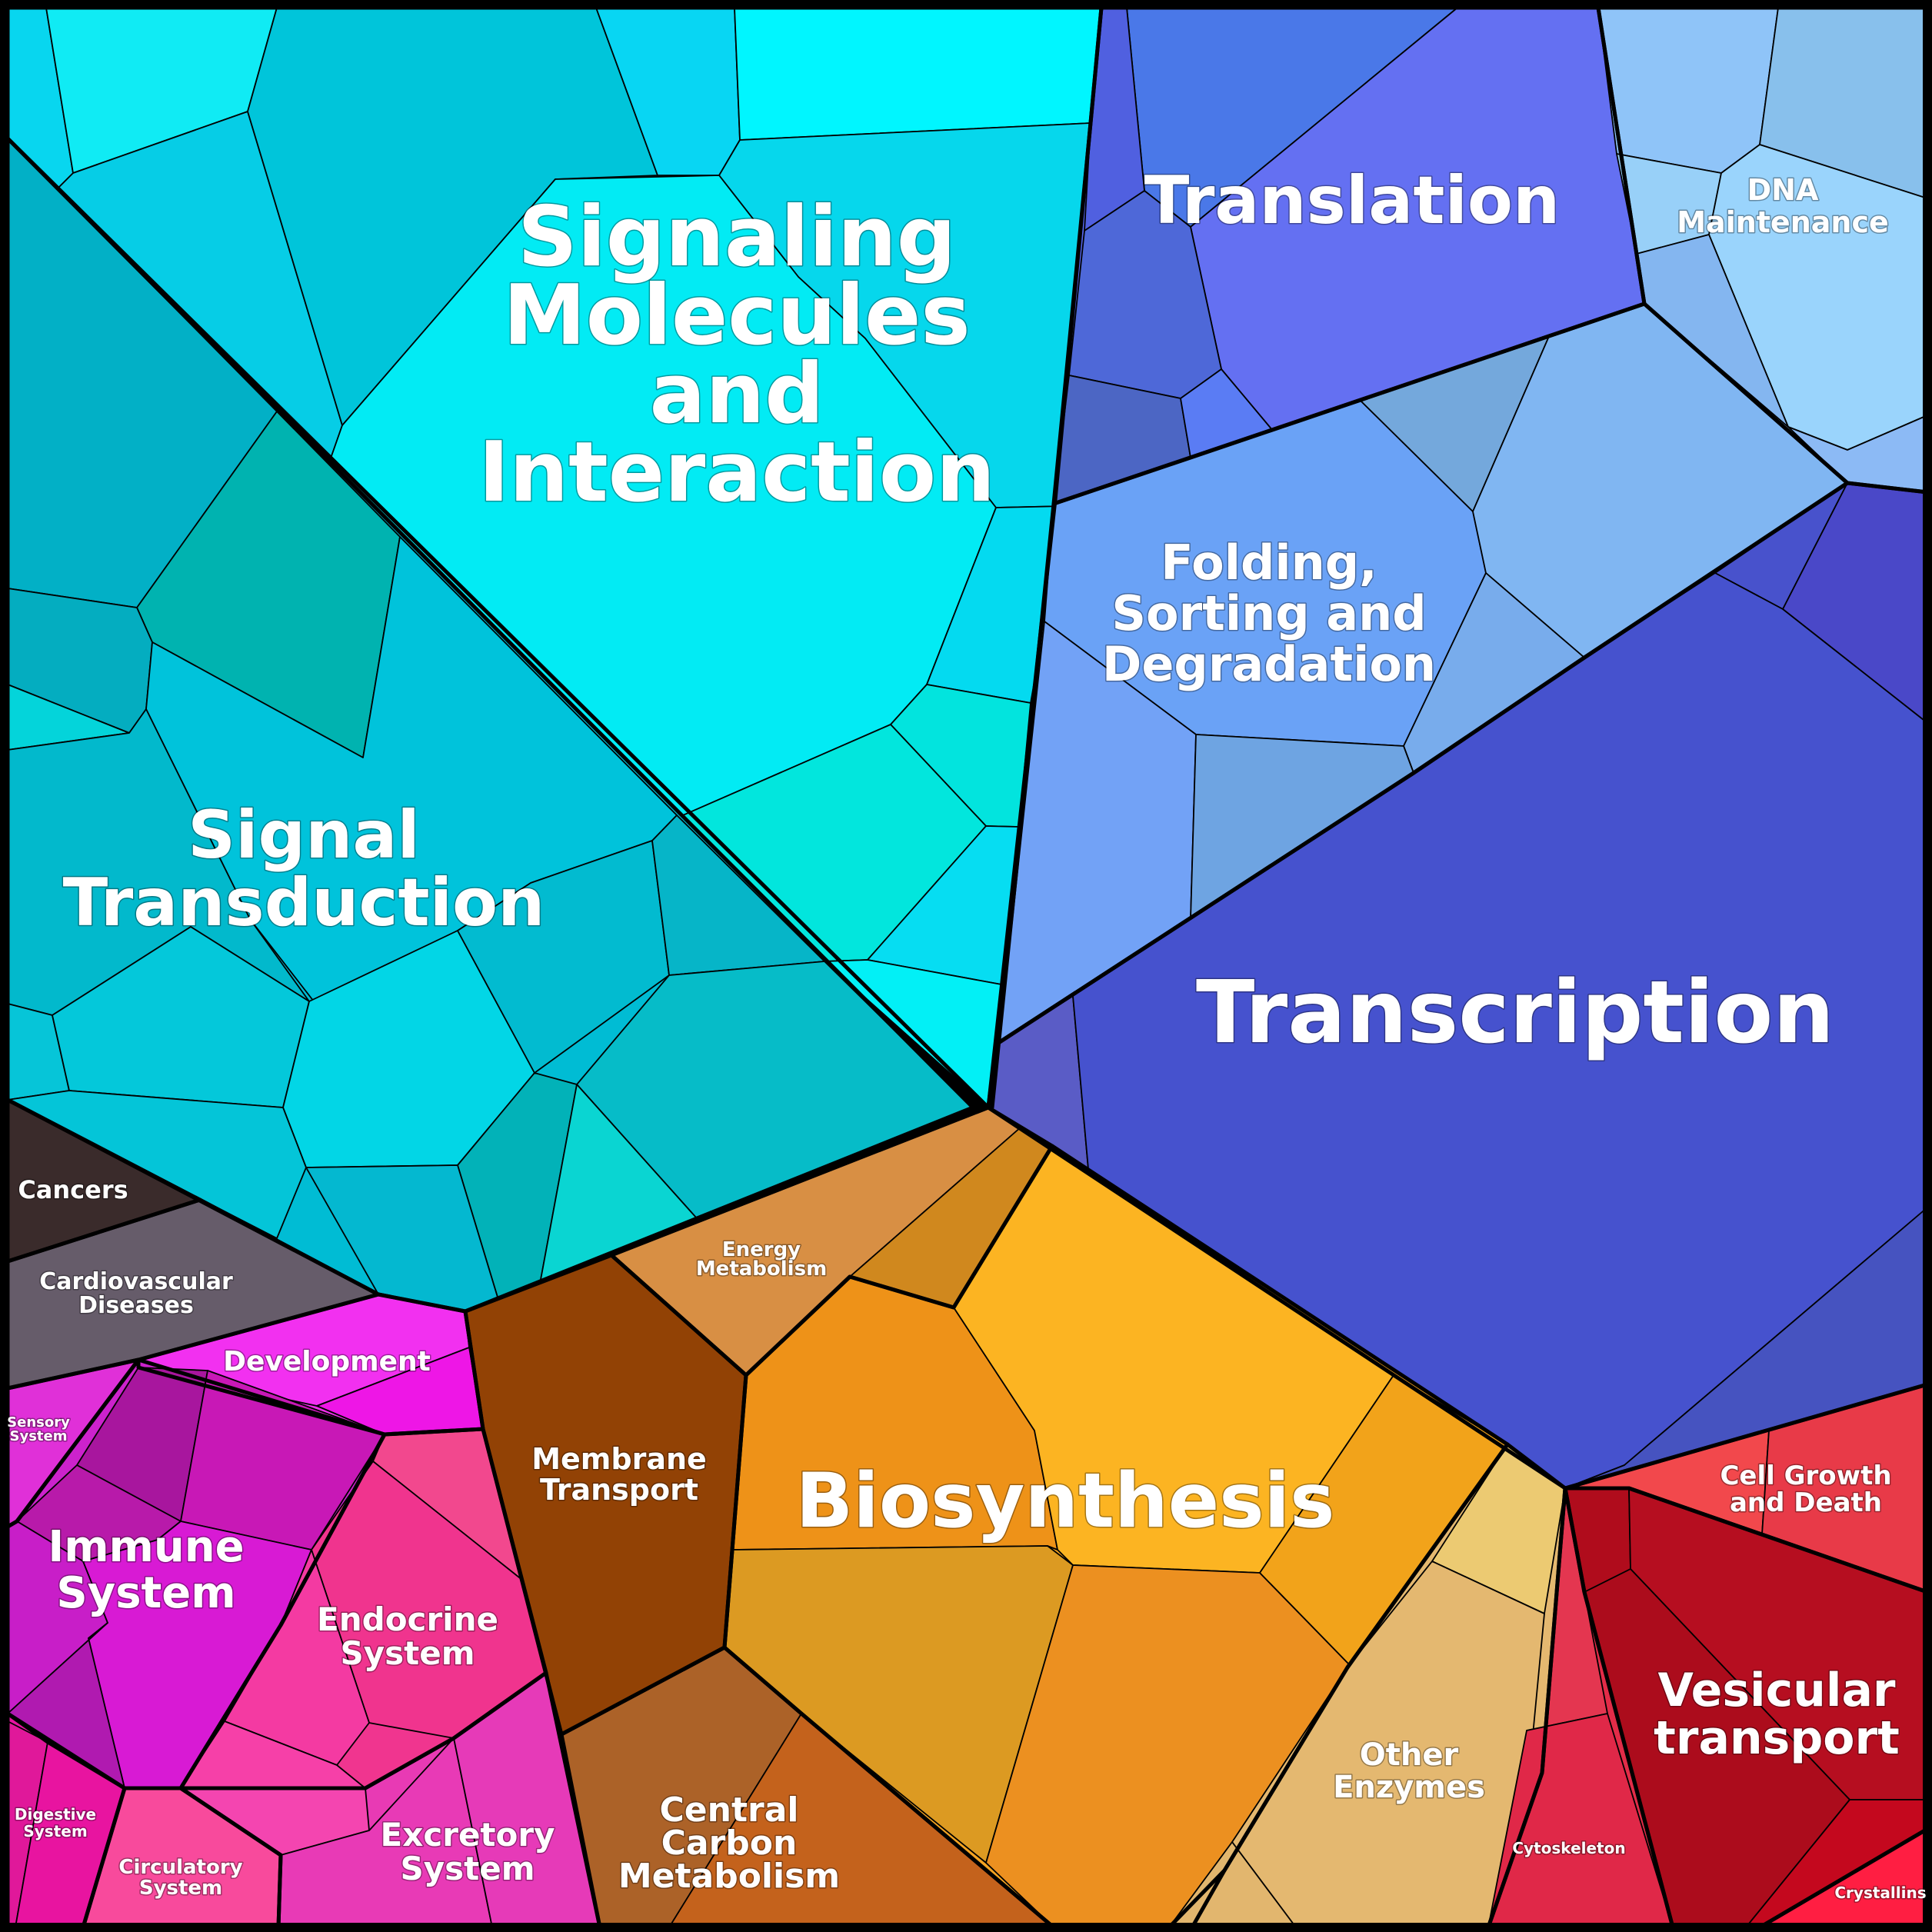 Image resolution: width=1932 pixels, height=1932 pixels. I want to click on immune-system-label-line: System, so click(145, 1593).